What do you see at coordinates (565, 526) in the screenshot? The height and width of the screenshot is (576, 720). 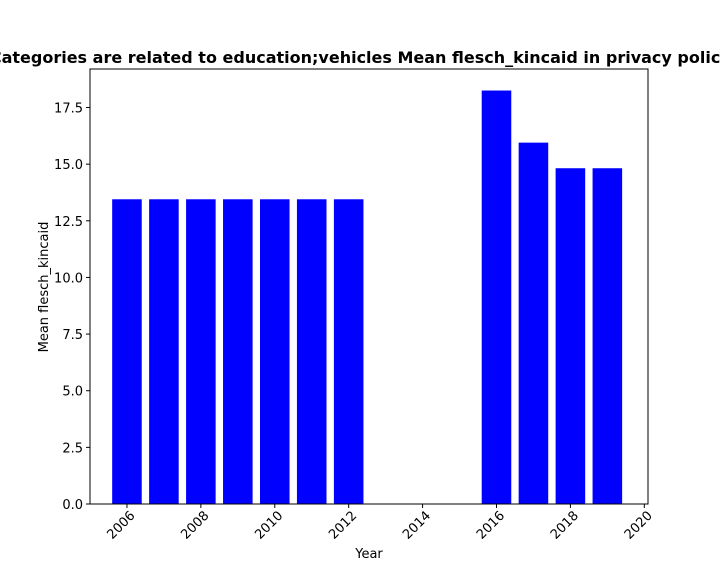 I see `x-tick-label-2018: 2018` at bounding box center [565, 526].